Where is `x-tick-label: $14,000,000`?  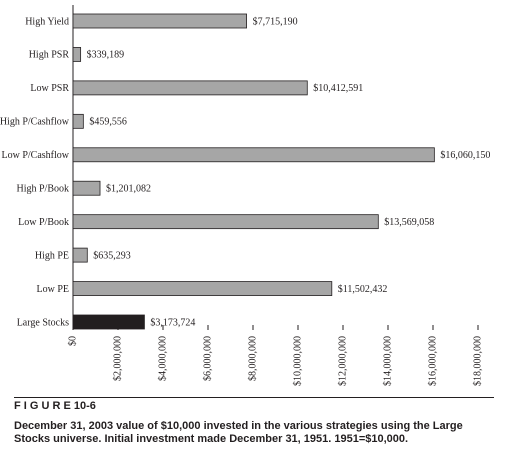
x-tick-label: $14,000,000 is located at coordinates (387, 361).